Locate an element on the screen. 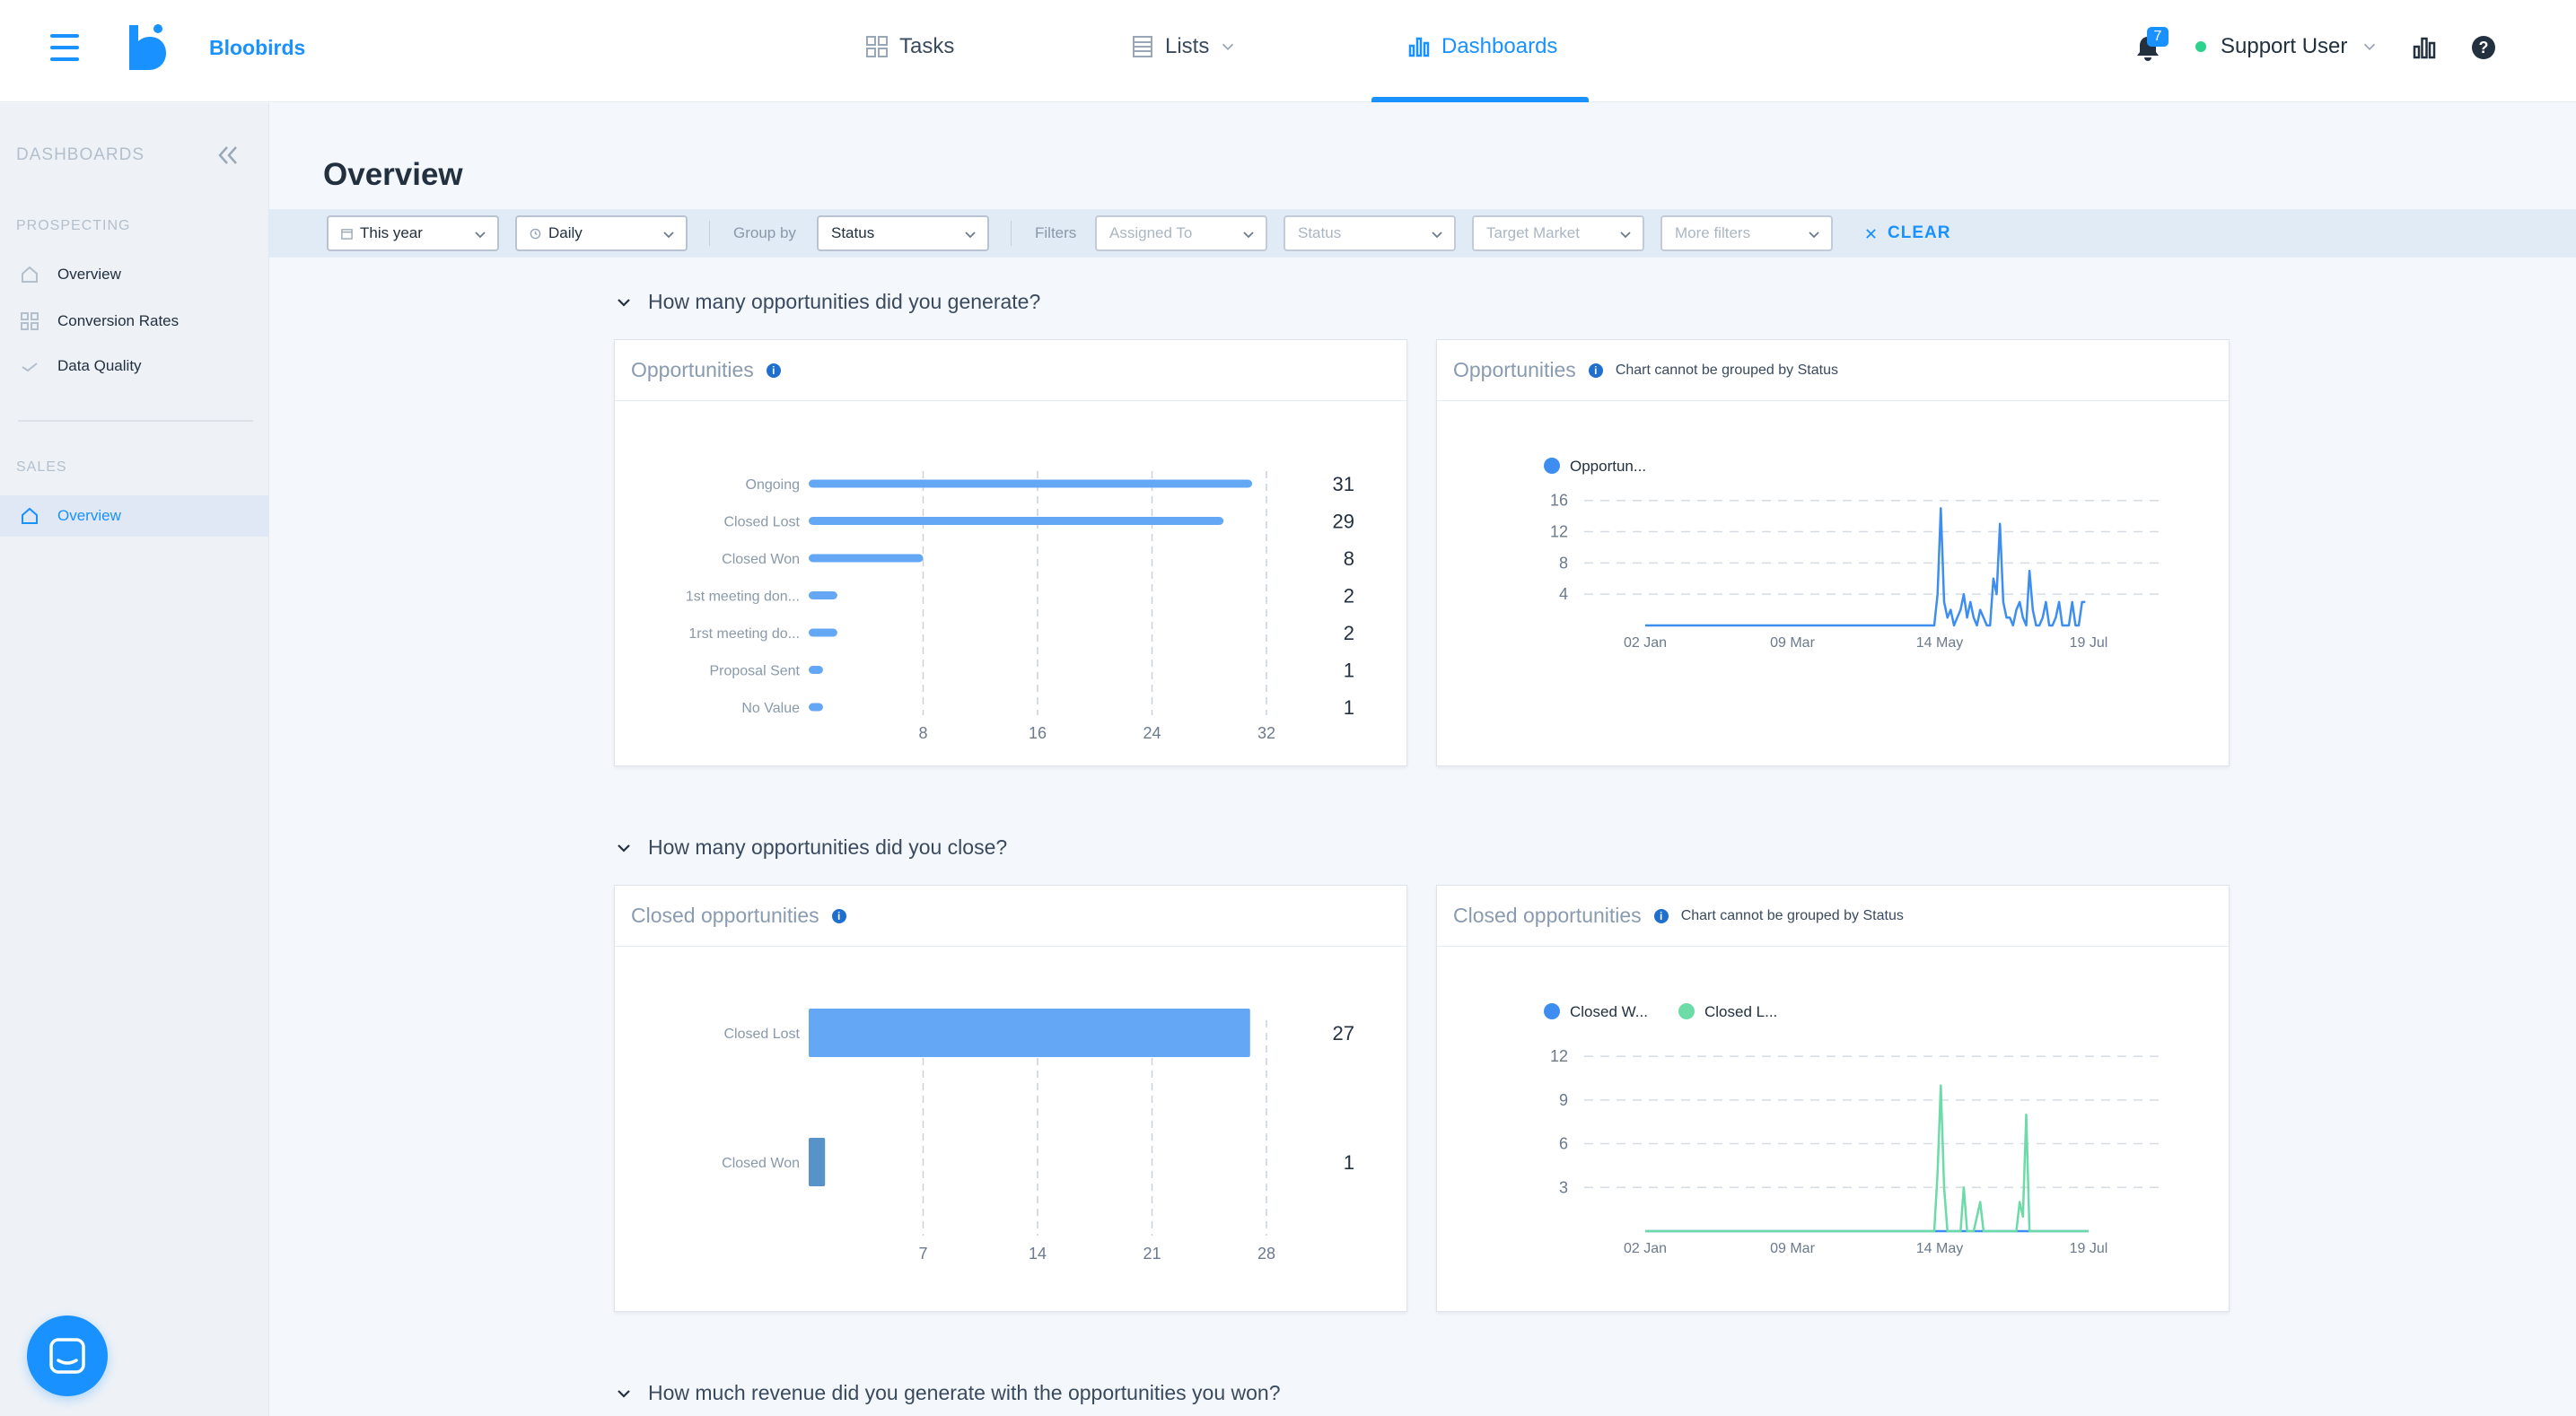  page-title: Overview is located at coordinates (393, 174).